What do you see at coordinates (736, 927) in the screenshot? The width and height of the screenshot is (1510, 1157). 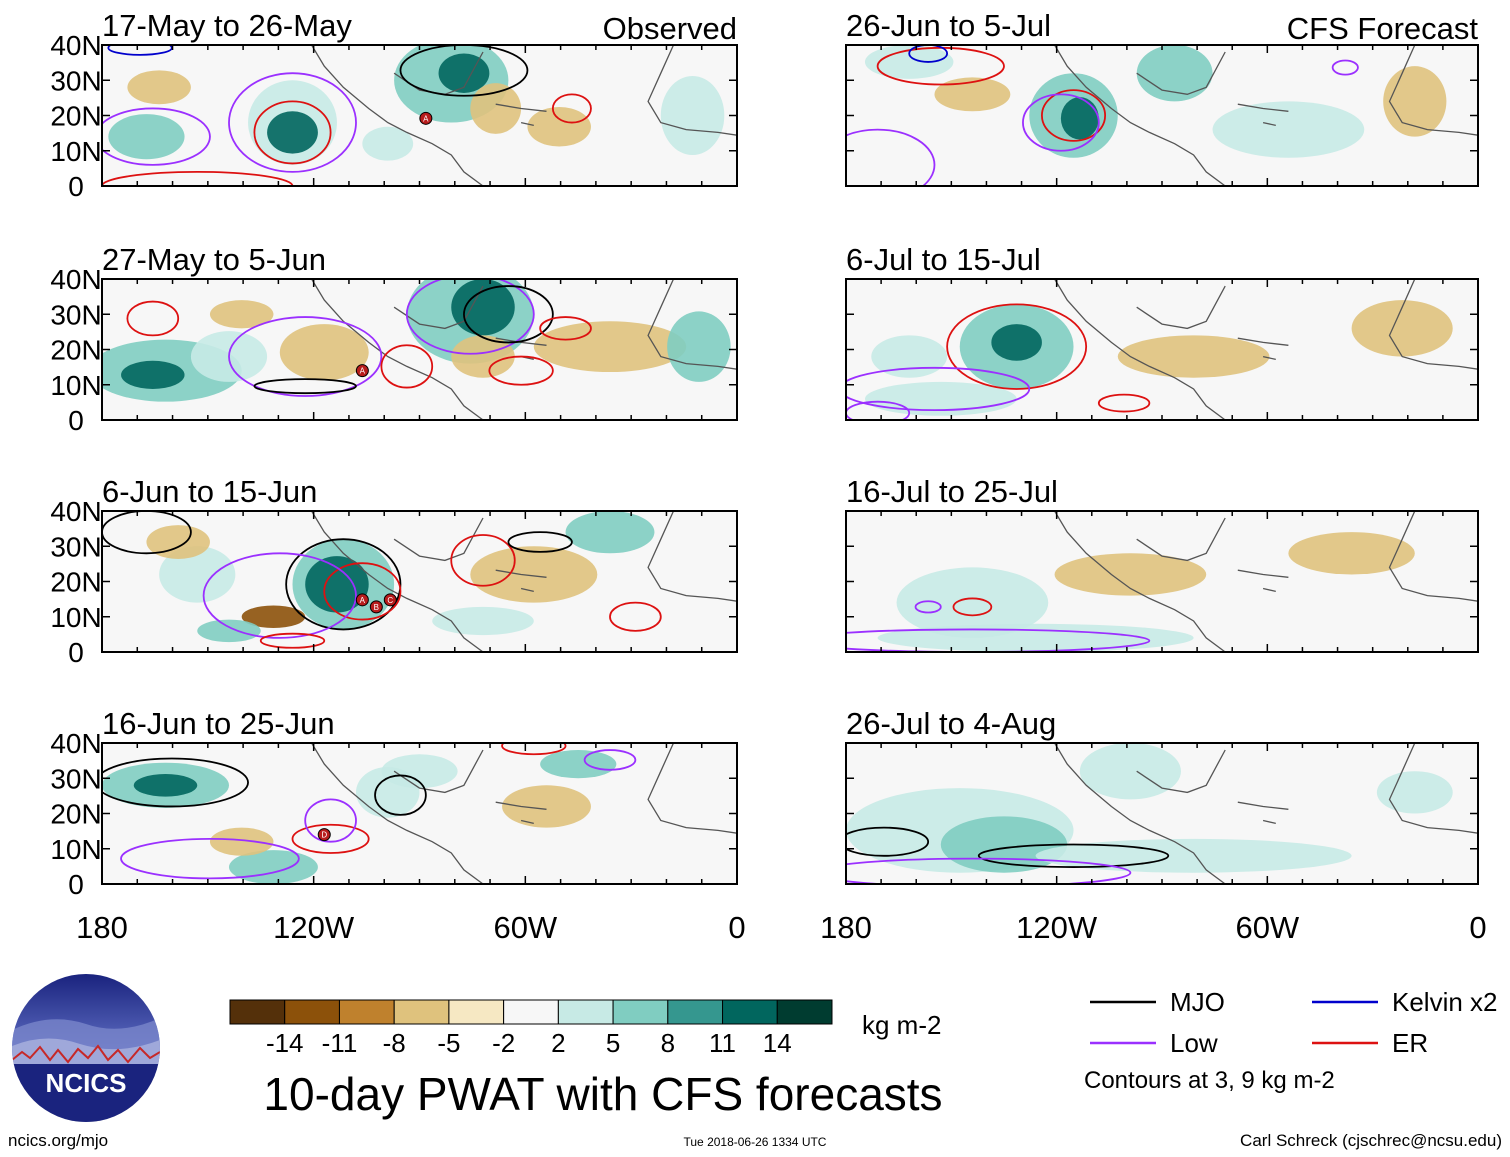 I see `x-tick-label: 0` at bounding box center [736, 927].